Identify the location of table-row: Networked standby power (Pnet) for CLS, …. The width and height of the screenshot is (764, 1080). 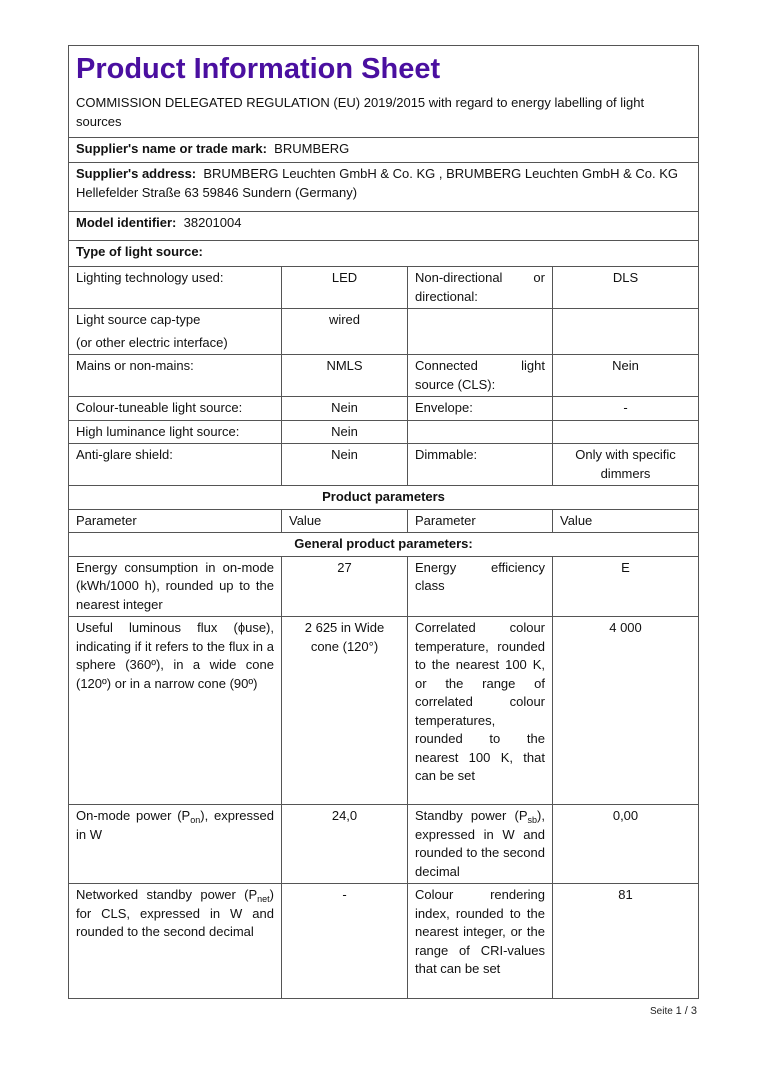
(384, 941).